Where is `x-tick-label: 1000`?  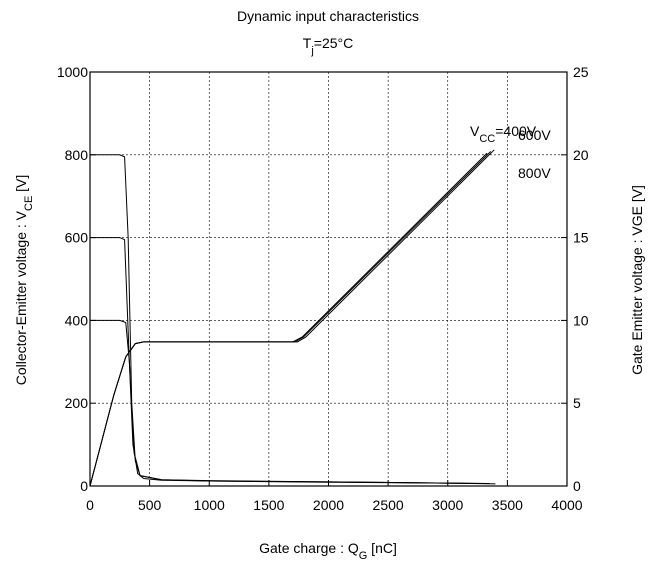 x-tick-label: 1000 is located at coordinates (209, 505).